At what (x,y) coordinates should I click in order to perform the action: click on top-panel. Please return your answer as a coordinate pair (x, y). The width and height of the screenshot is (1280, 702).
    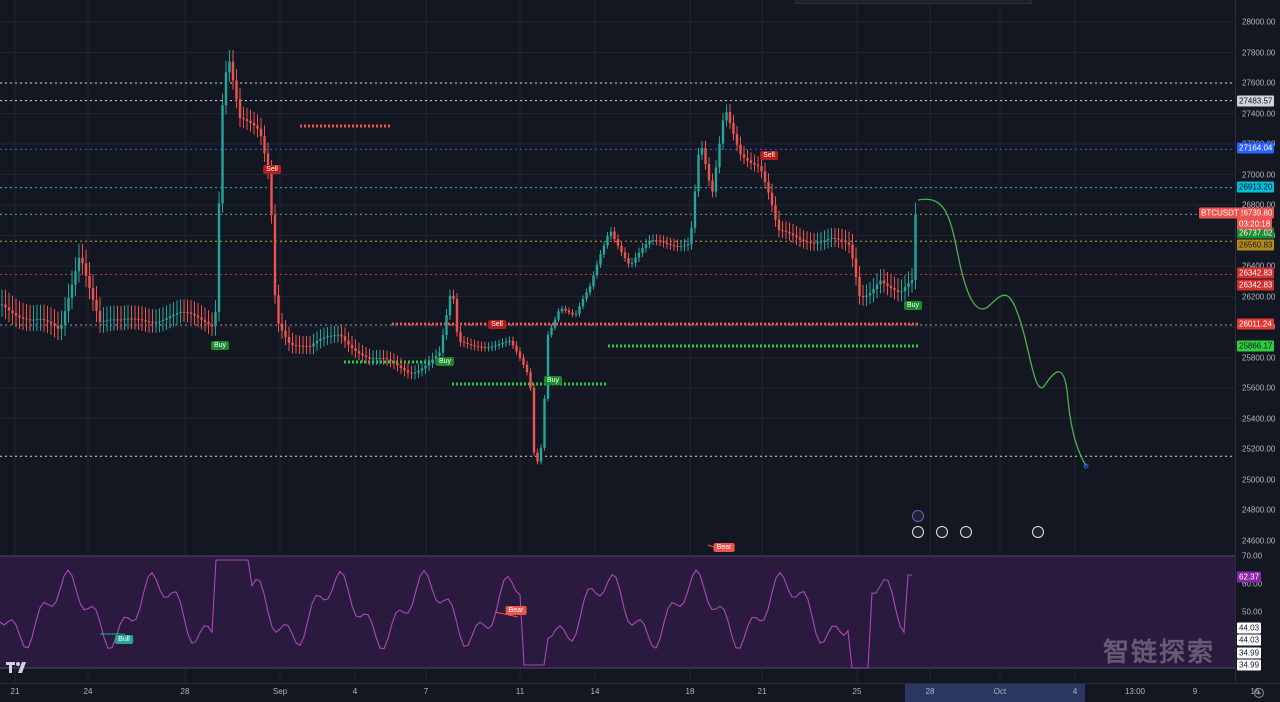
    Looking at the image, I should click on (913, 2).